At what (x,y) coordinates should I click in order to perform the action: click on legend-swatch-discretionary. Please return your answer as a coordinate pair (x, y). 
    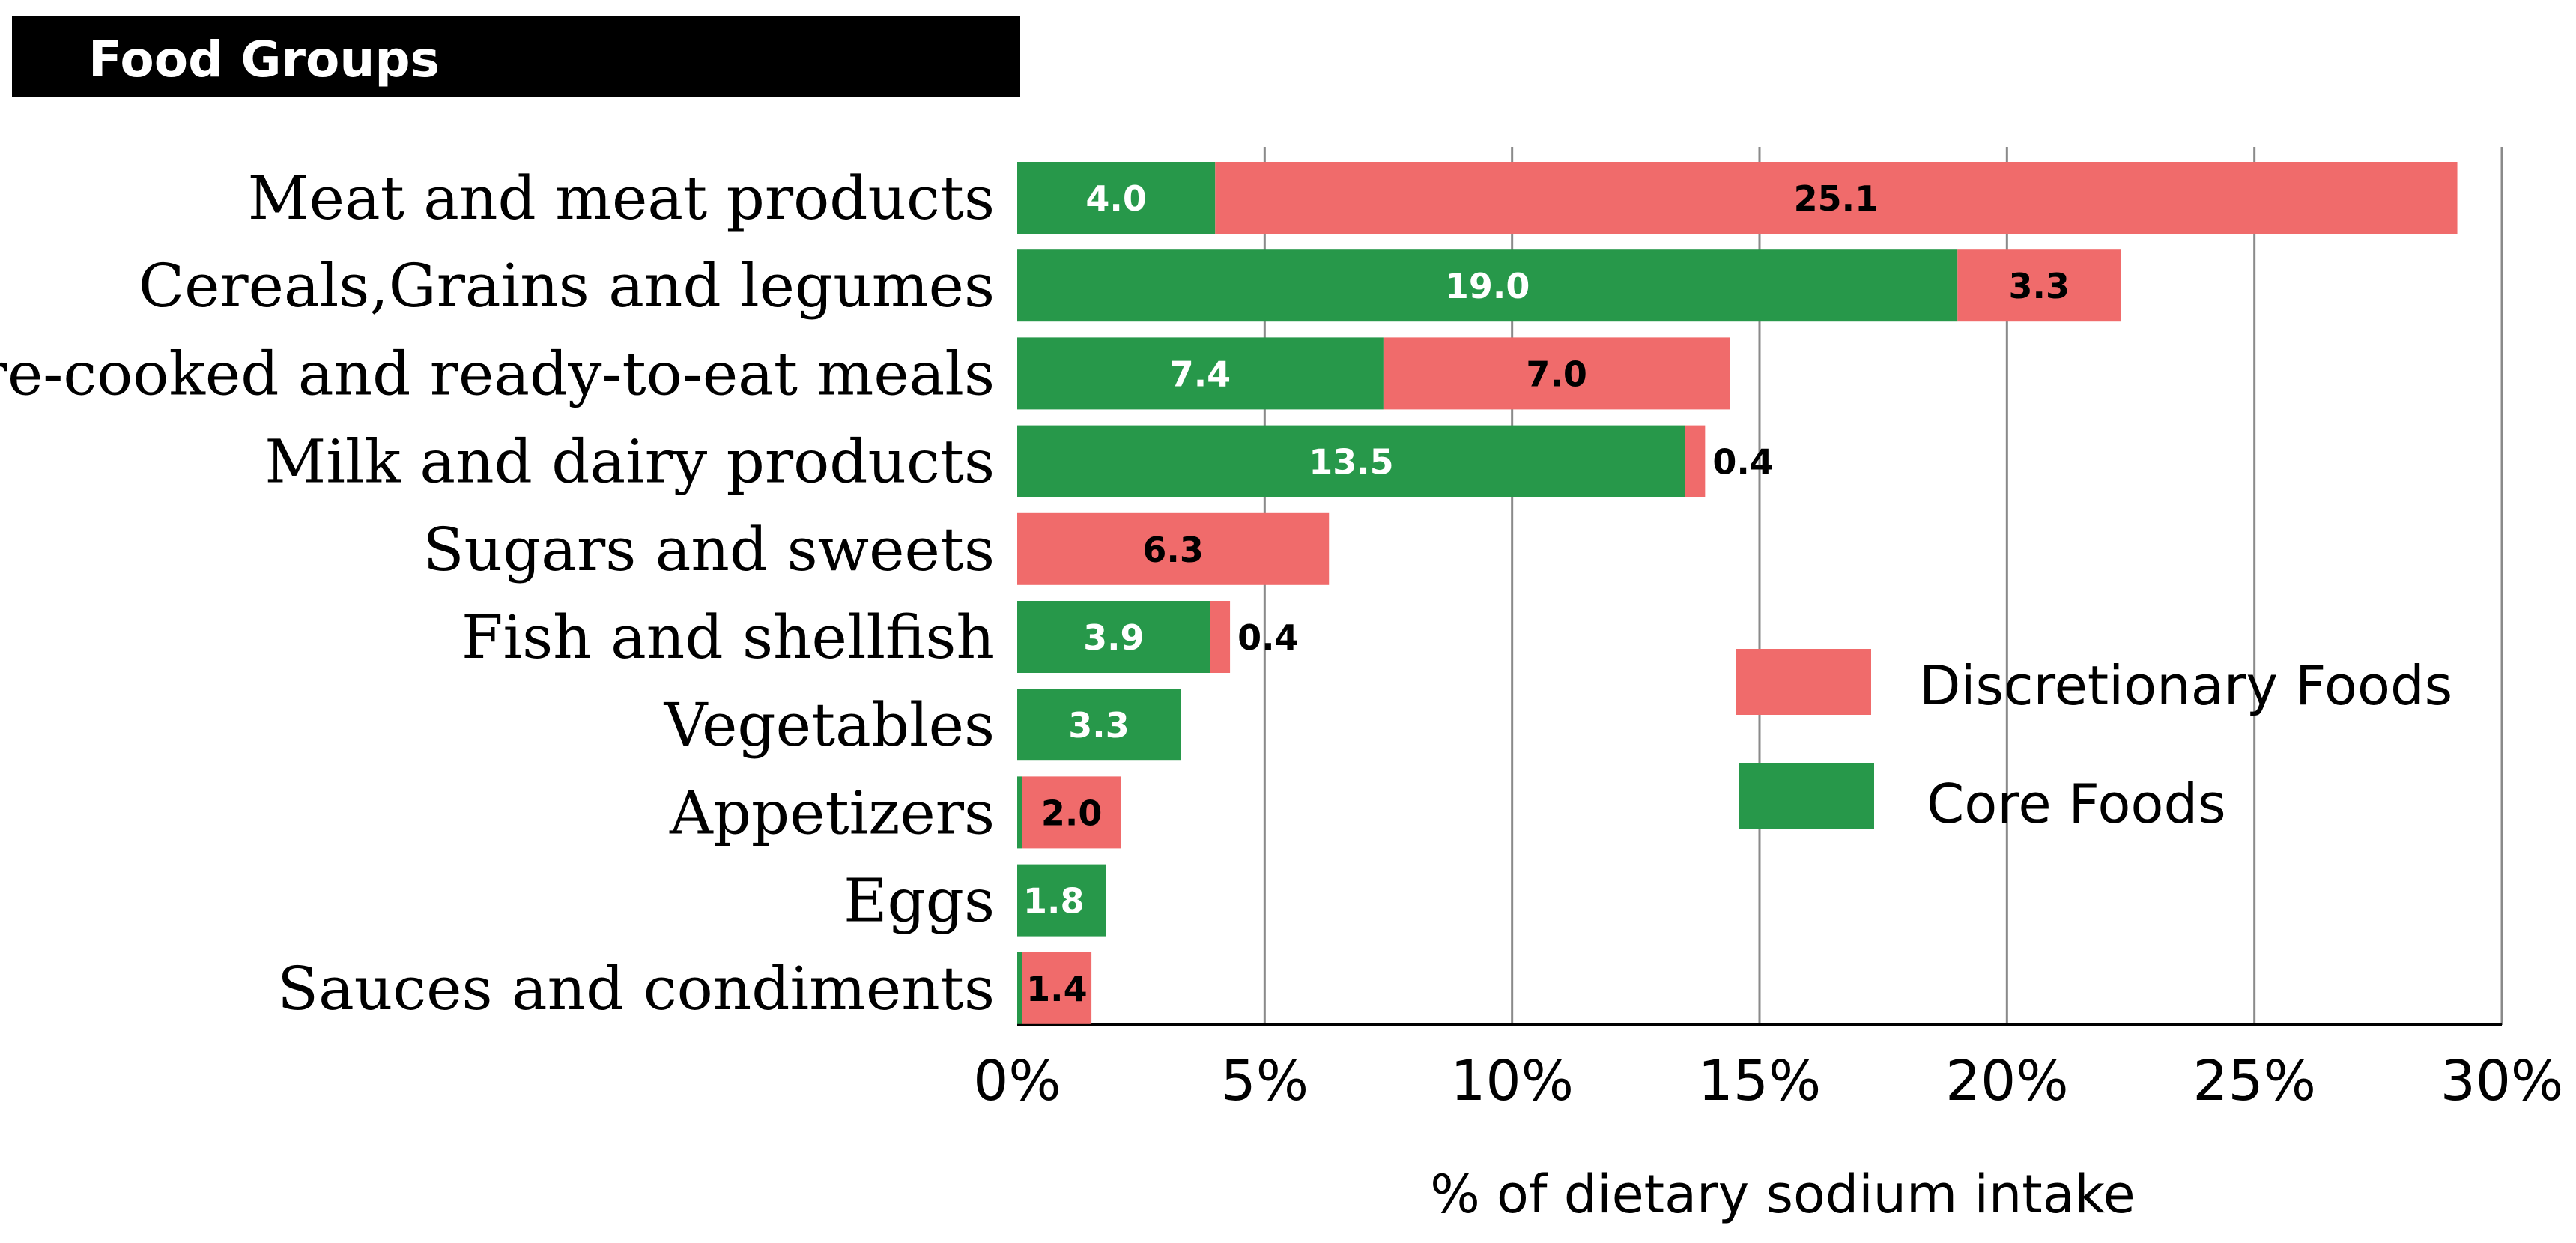
    Looking at the image, I should click on (1804, 682).